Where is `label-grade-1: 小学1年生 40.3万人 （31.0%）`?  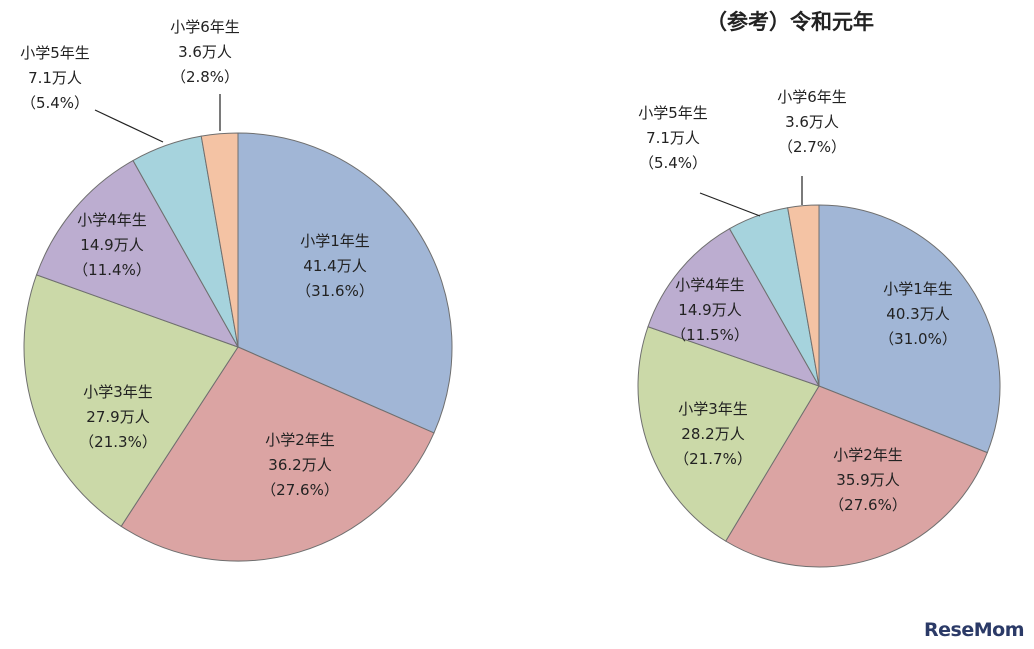
label-grade-1: 小学1年生 40.3万人 （31.0%） is located at coordinates (918, 314).